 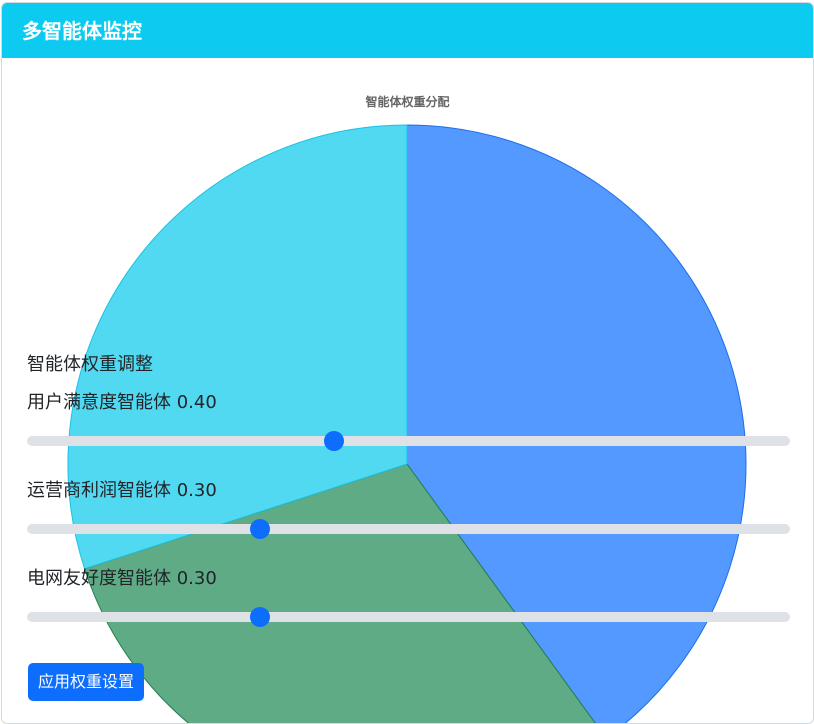 I want to click on slider-label-grid-friendliness: 电网友好度智能体 0.30, so click(x=122, y=579).